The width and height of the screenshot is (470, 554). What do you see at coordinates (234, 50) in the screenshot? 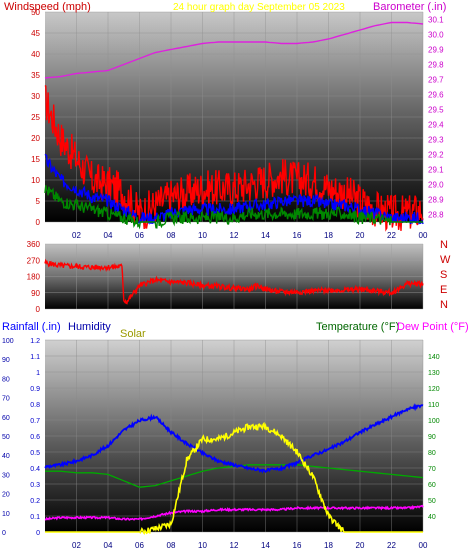
I see `barometer-line` at bounding box center [234, 50].